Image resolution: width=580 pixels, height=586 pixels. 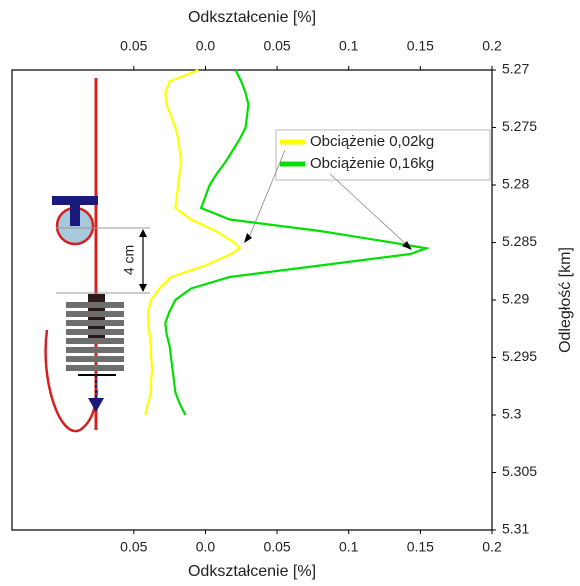 What do you see at coordinates (519, 126) in the screenshot?
I see `y-tick-label: 5.275` at bounding box center [519, 126].